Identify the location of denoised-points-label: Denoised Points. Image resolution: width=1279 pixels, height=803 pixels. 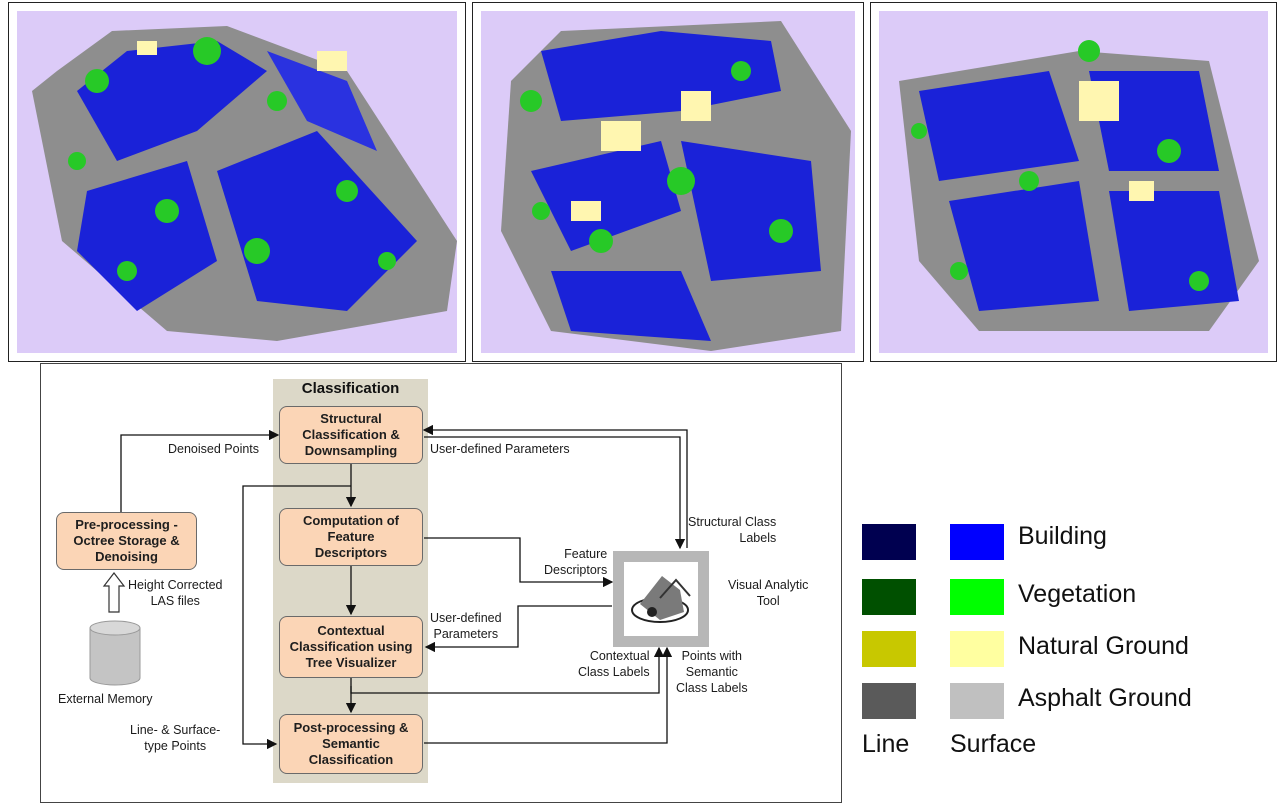
(214, 449).